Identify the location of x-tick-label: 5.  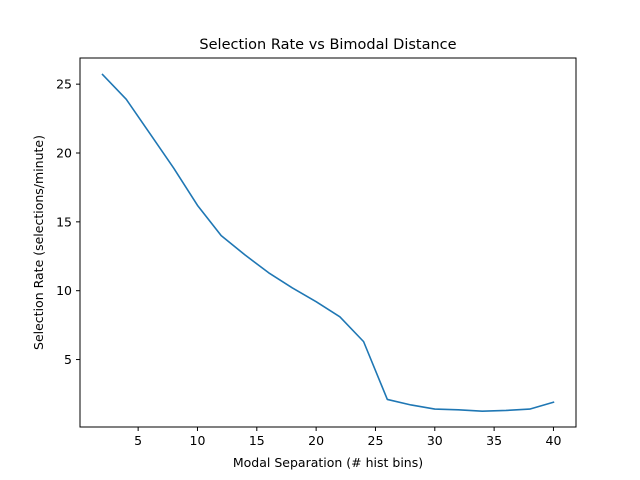
(138, 440).